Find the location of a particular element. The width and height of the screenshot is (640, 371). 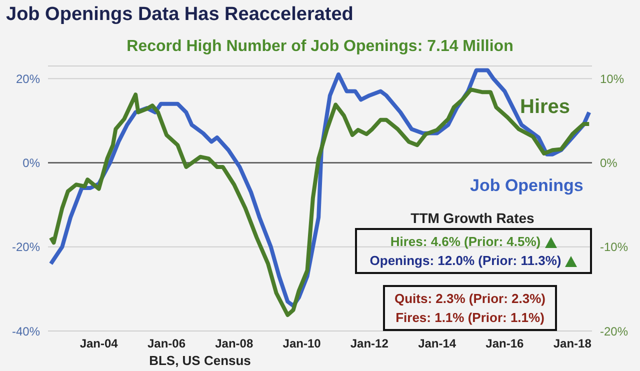

text-box: Quits: 2.3% (Prior: 2.3%) Fires: 1.1% (Prior: 1.1%) is located at coordinates (470, 308).